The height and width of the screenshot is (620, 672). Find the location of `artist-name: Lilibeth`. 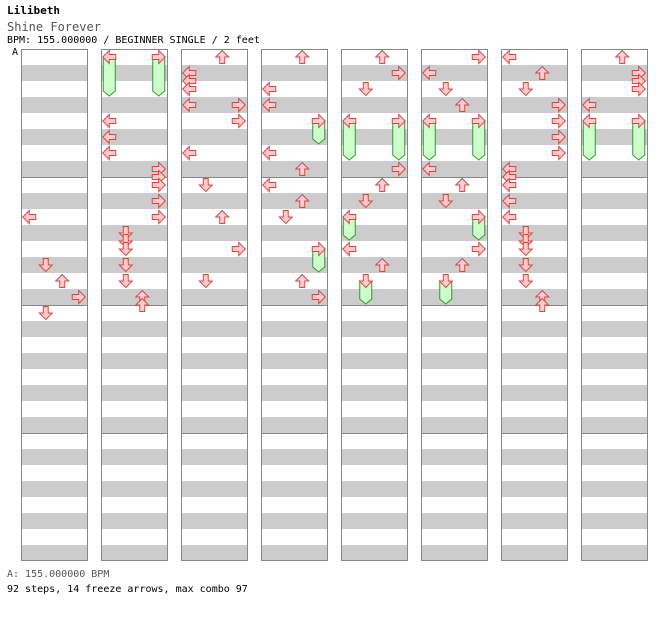

artist-name: Lilibeth is located at coordinates (33, 10).